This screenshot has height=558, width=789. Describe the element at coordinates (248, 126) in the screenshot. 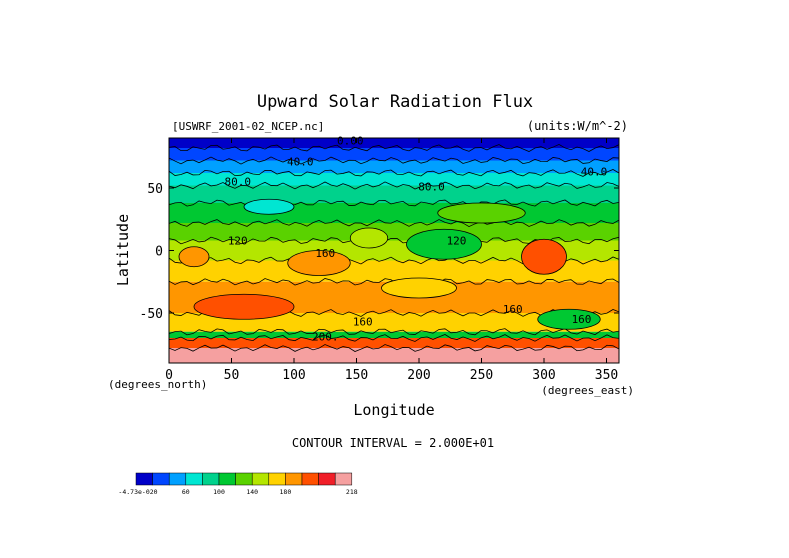

I see `file-label: [USWRF_2001-02_NCEP.nc]` at that location.